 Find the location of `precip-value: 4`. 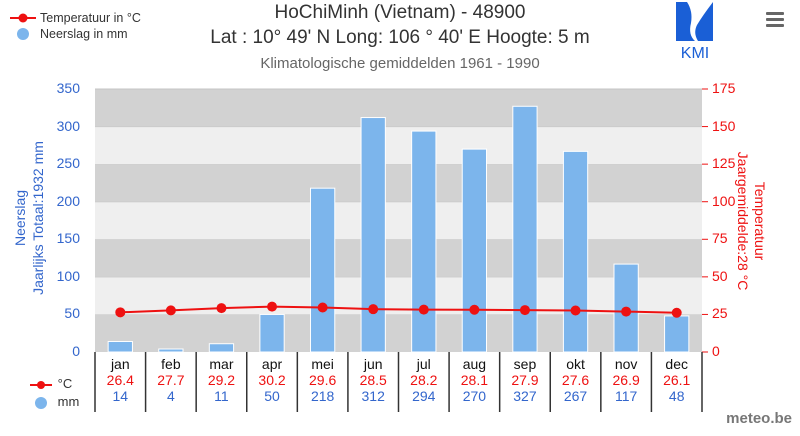

precip-value: 4 is located at coordinates (170, 396).